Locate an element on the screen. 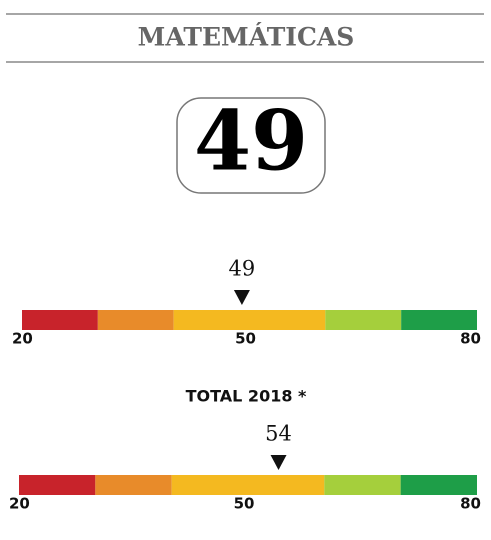  title: MATEMÁTICAS is located at coordinates (246, 37).